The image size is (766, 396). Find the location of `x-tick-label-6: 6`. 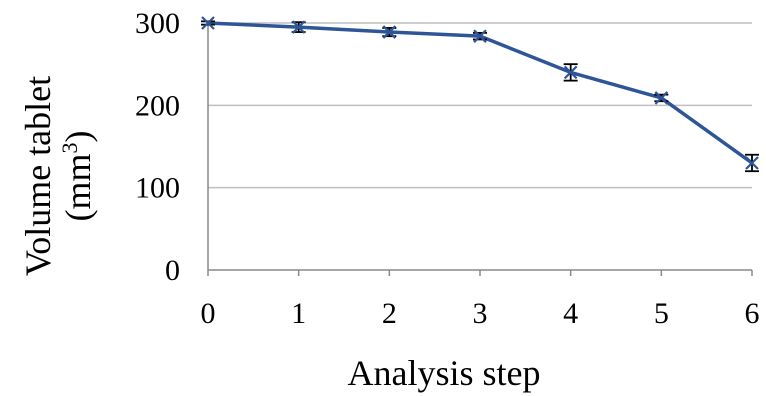

x-tick-label-6: 6 is located at coordinates (752, 313).